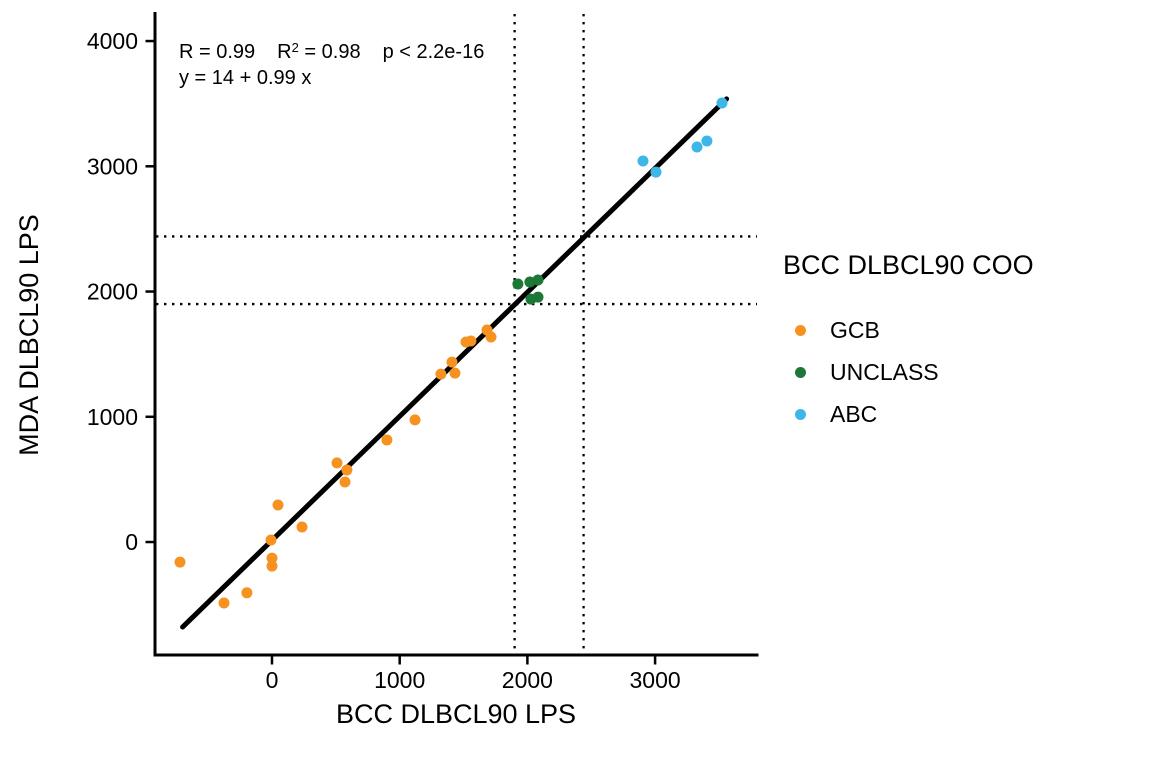  Describe the element at coordinates (908, 330) in the screenshot. I see `legend-item-gcb: GCB` at that location.